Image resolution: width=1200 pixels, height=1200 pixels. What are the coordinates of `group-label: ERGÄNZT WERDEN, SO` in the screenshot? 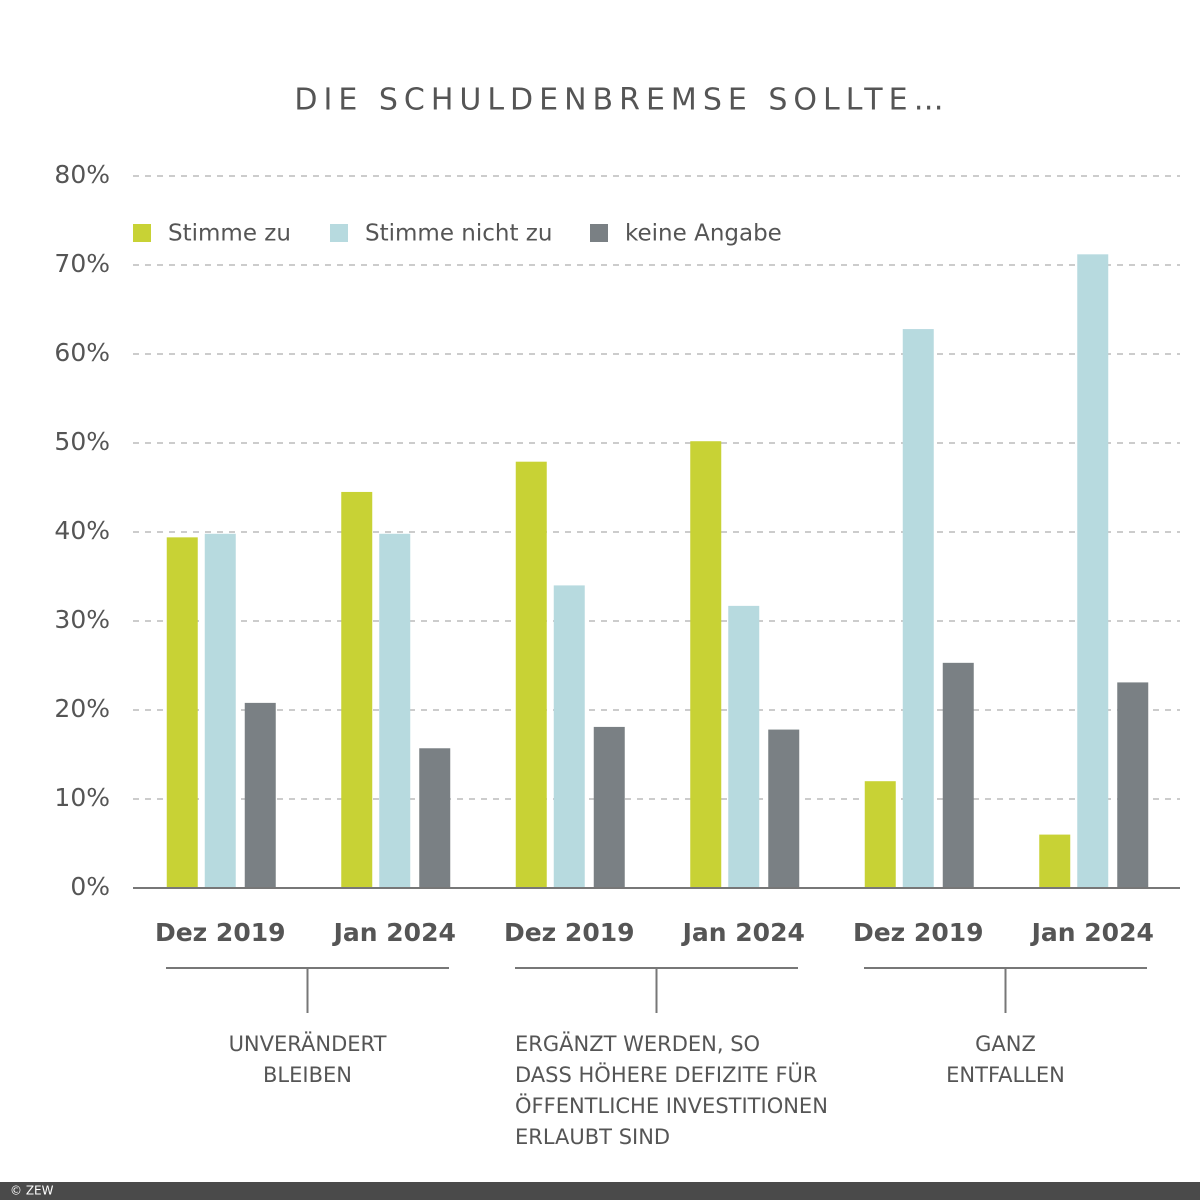 It's located at (637, 1043).